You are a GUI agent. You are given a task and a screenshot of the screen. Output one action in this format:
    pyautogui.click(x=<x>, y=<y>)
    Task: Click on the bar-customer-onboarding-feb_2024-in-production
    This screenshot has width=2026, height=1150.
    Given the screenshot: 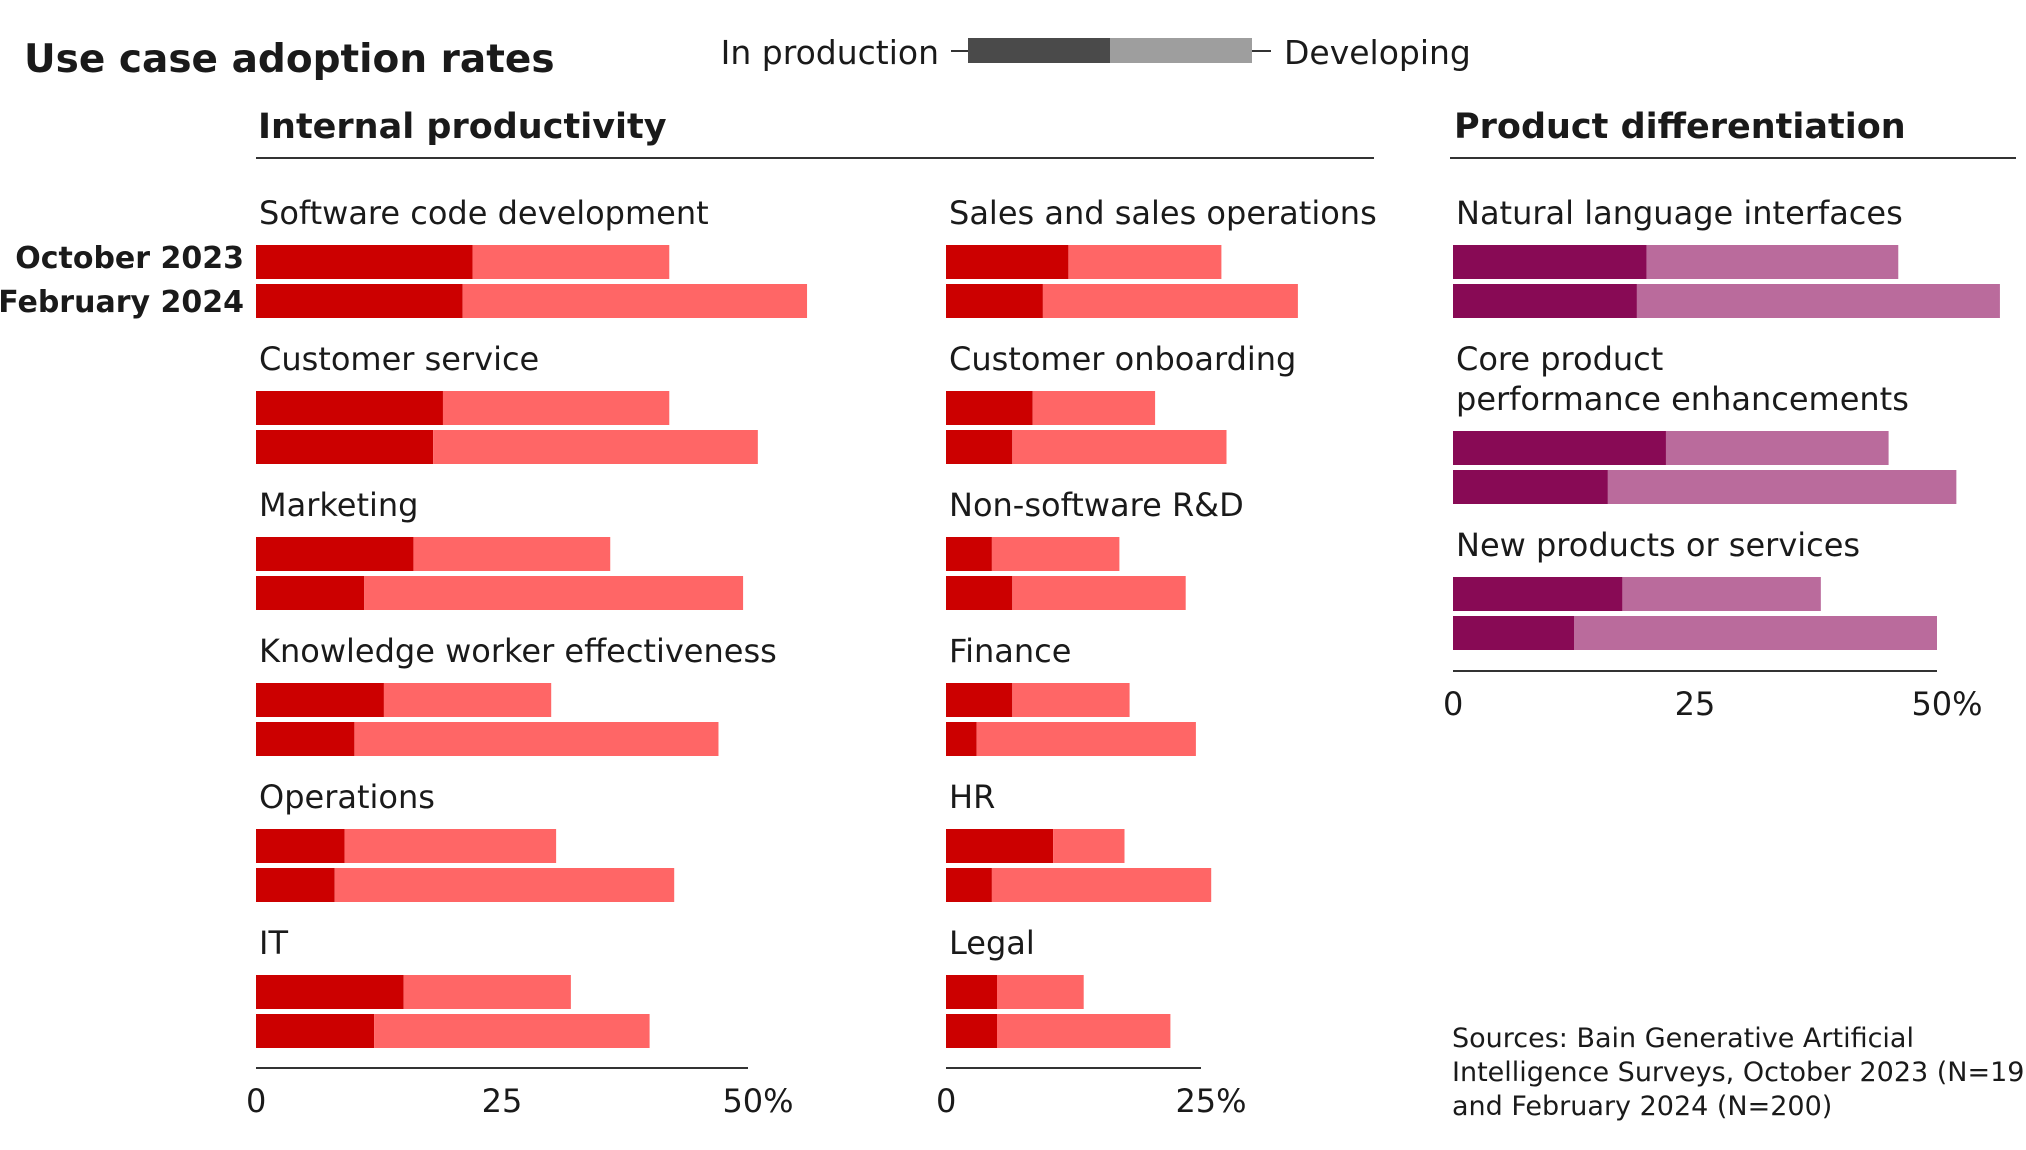 What is the action you would take?
    pyautogui.click(x=979, y=447)
    